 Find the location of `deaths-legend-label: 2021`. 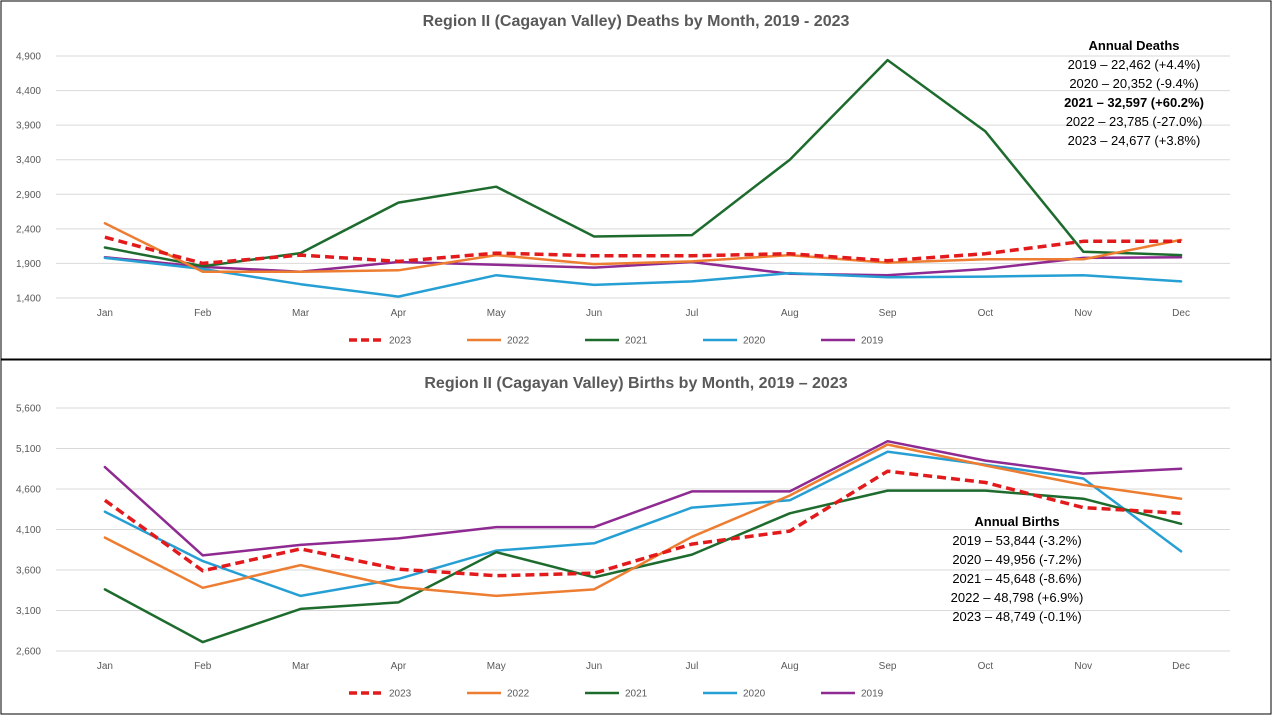

deaths-legend-label: 2021 is located at coordinates (636, 341).